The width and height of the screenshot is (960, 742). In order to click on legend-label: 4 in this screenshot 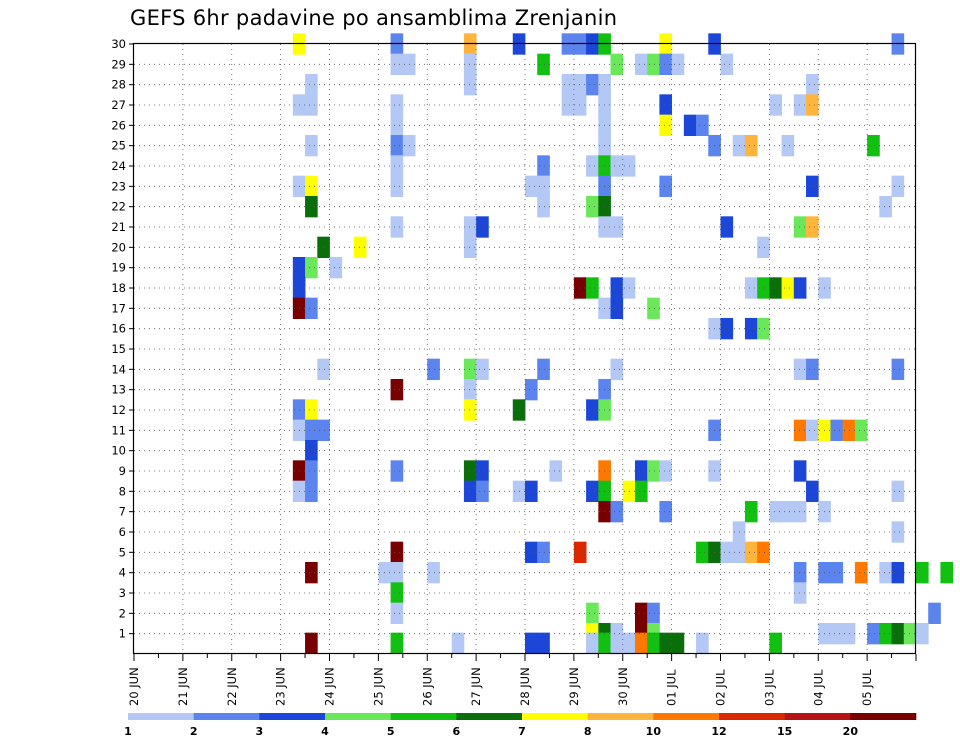, I will do `click(325, 731)`.